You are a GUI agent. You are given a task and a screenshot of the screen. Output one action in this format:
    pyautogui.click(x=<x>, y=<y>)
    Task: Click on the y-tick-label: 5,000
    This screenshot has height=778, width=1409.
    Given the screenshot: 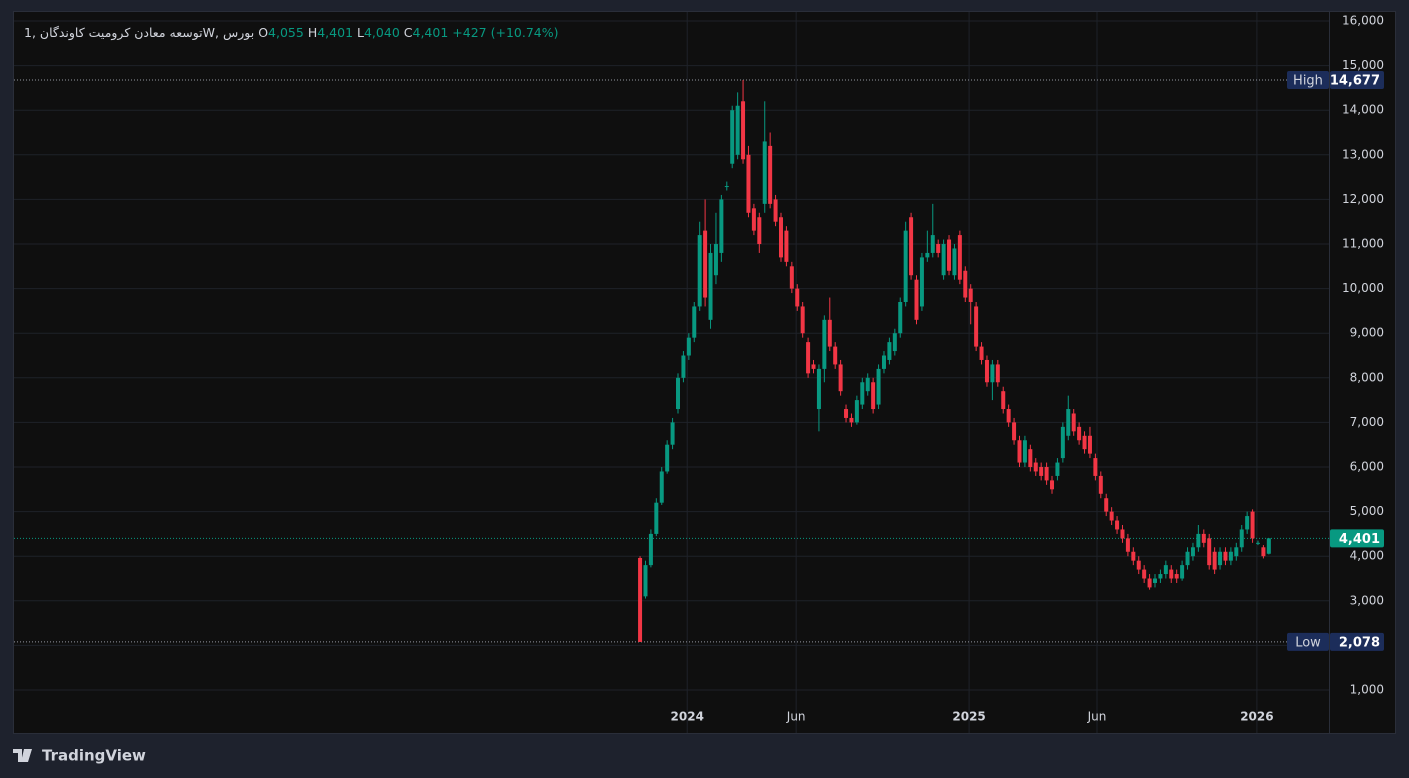 What is the action you would take?
    pyautogui.click(x=1367, y=511)
    